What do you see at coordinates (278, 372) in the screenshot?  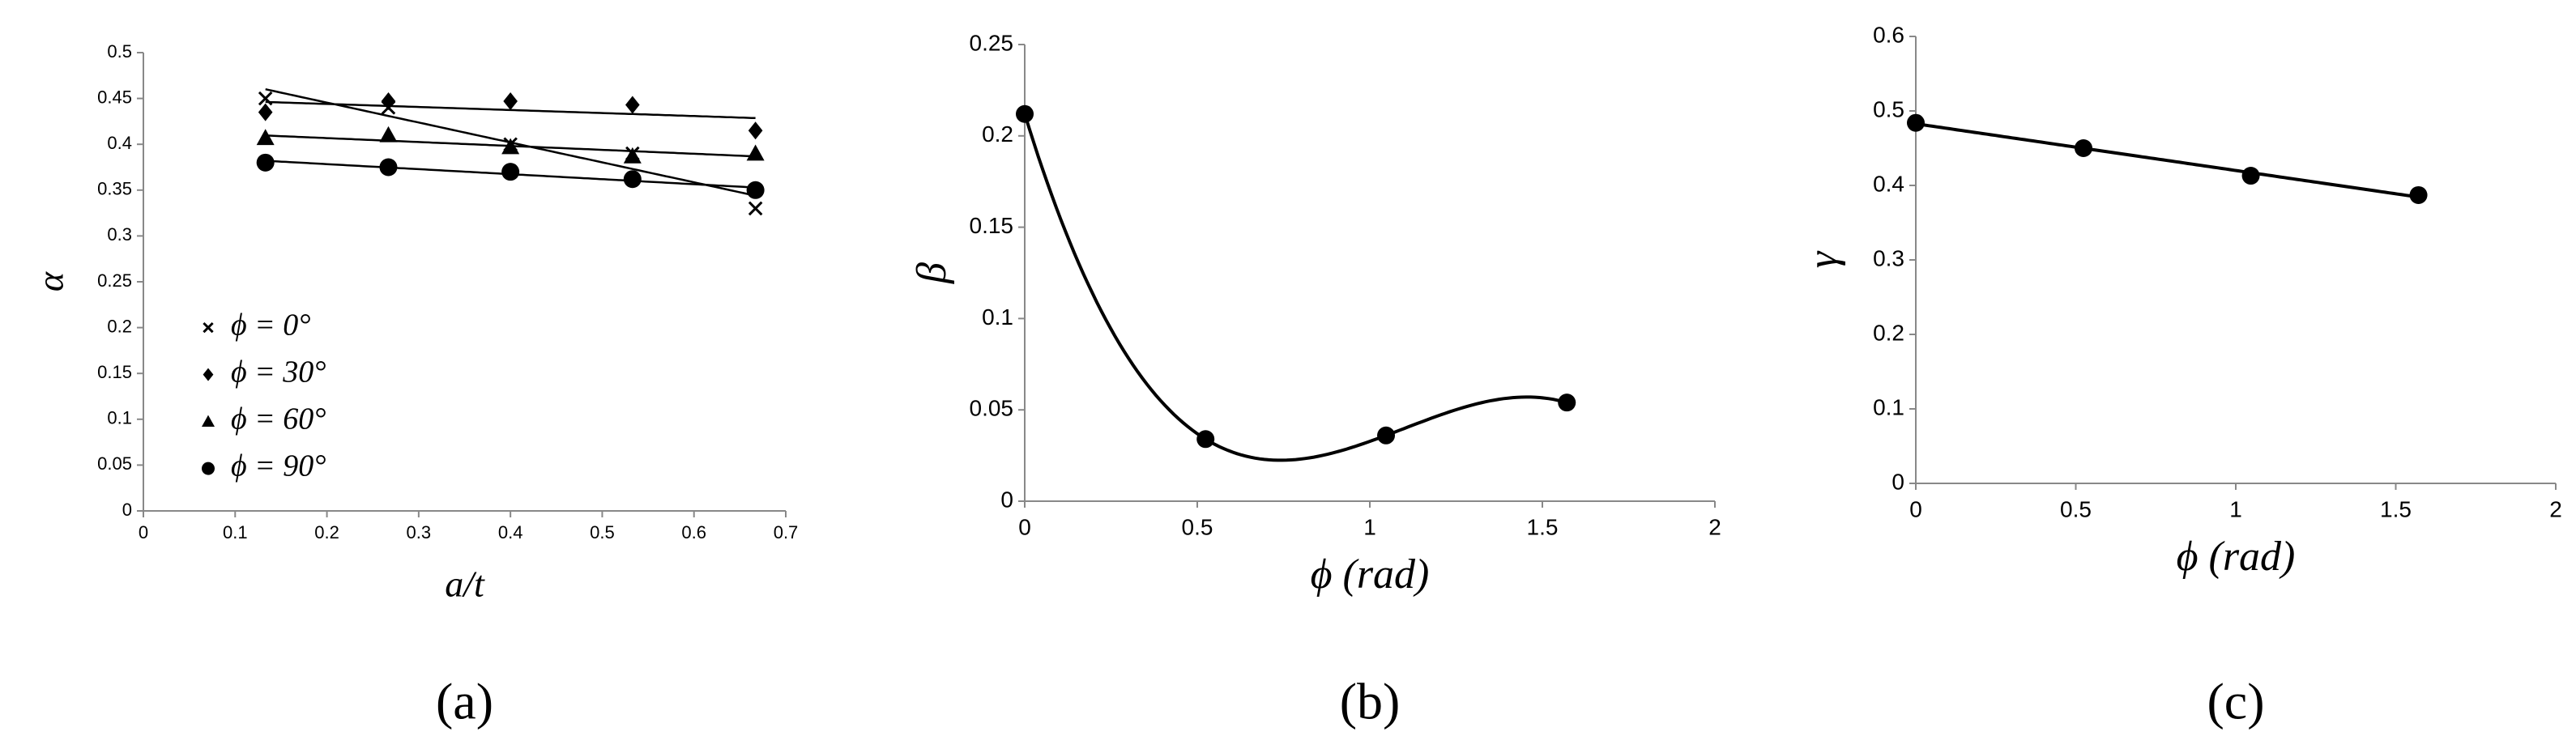 I see `legend-label: ϕ = 30°` at bounding box center [278, 372].